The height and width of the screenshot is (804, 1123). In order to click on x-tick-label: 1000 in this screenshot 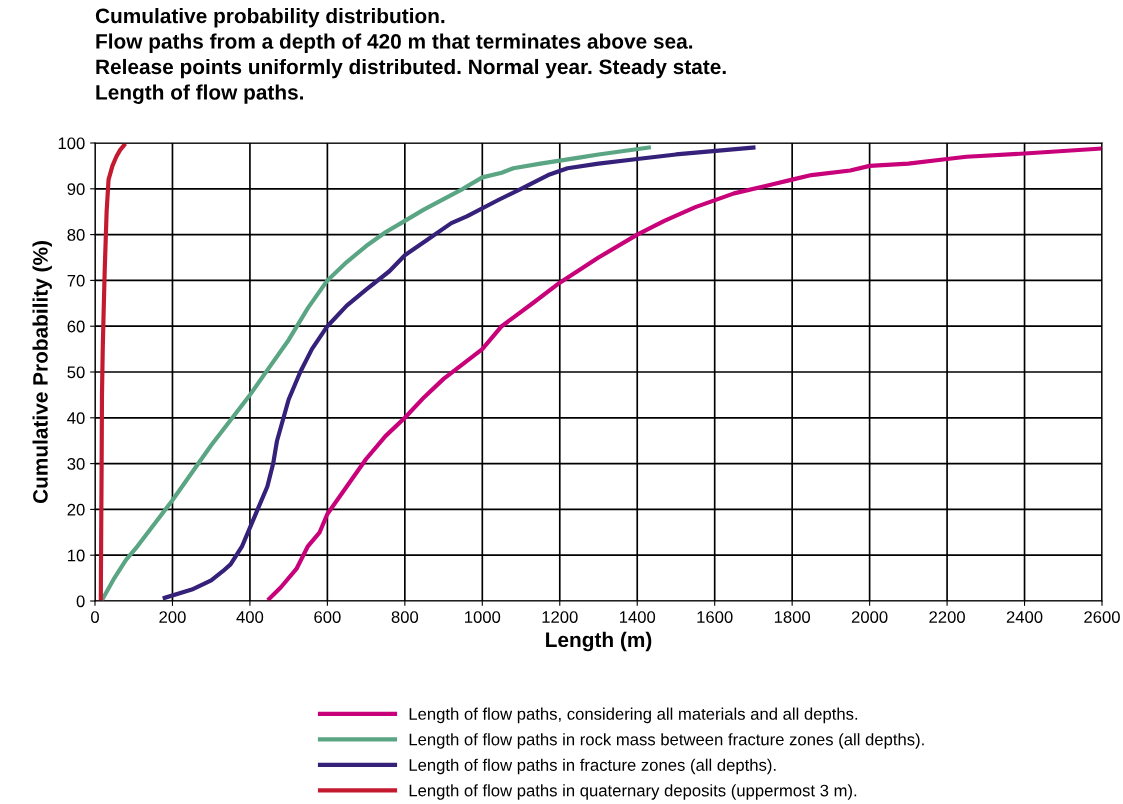, I will do `click(483, 617)`.